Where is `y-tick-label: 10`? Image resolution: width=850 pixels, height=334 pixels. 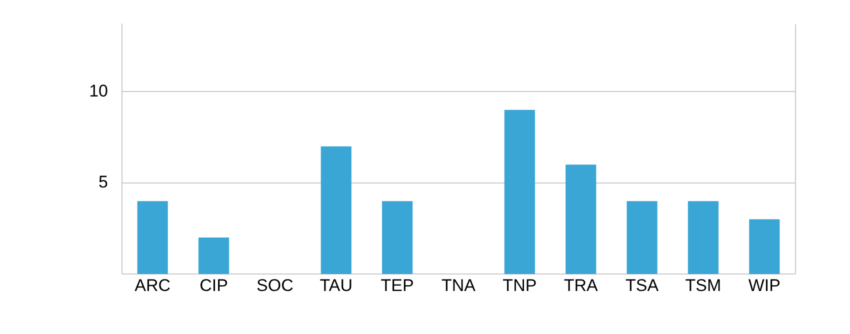
y-tick-label: 10 is located at coordinates (98, 90).